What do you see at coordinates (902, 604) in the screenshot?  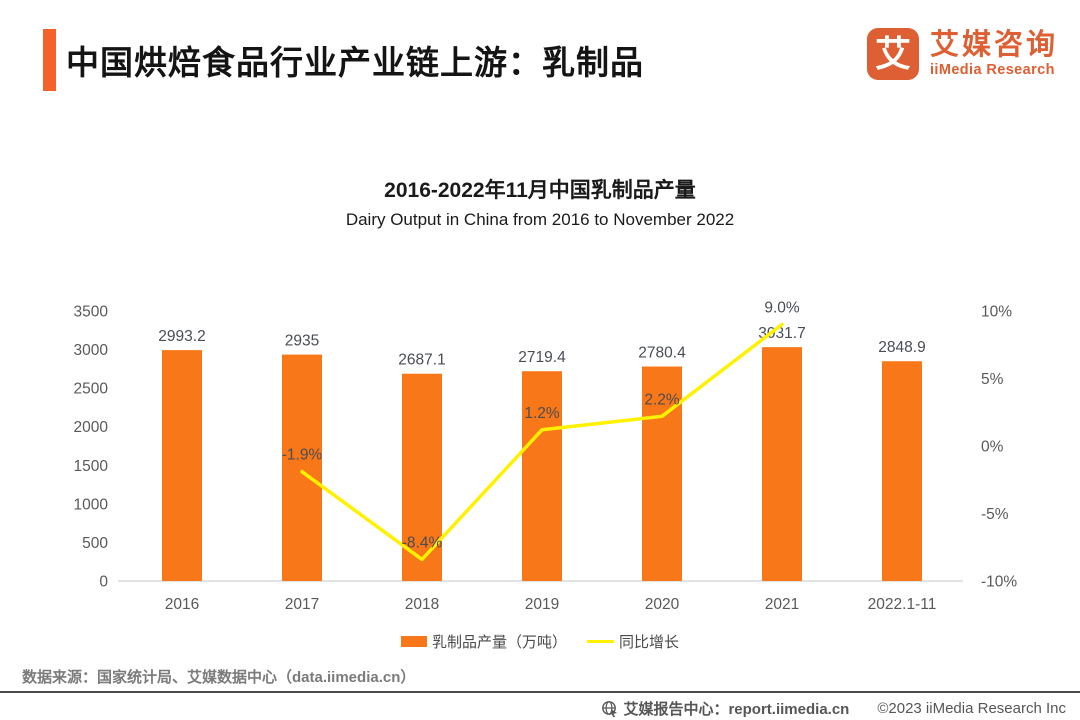 I see `x-axis-label: 2022.1-11` at bounding box center [902, 604].